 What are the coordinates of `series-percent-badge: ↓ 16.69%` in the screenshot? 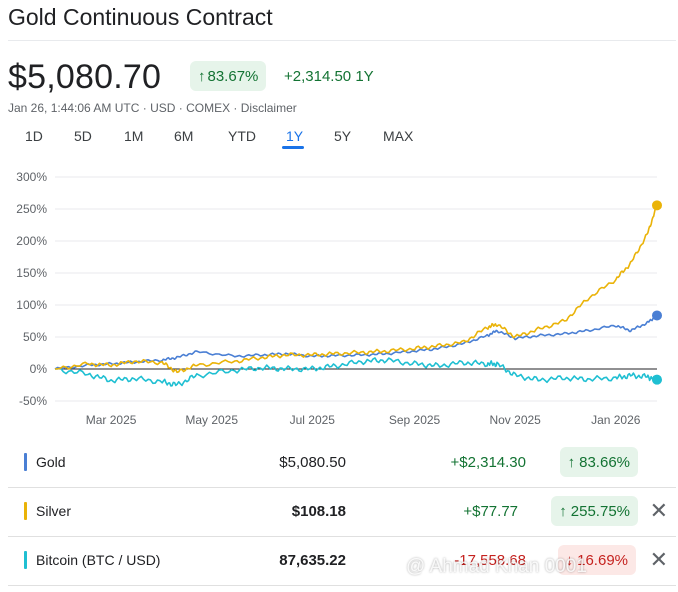 It's located at (596, 560).